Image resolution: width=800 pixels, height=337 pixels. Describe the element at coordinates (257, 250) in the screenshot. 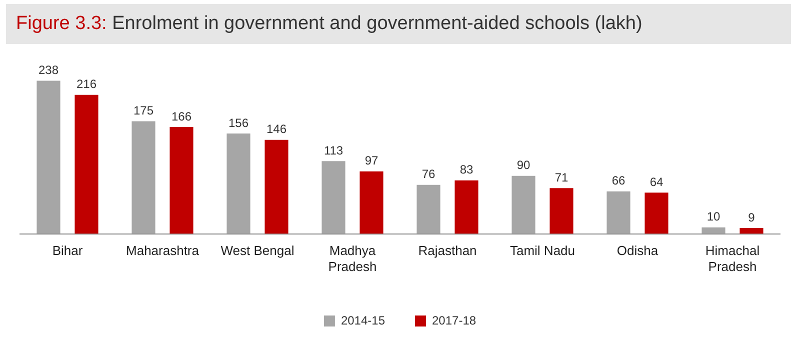

I see `x-tick-label: West Bengal` at that location.